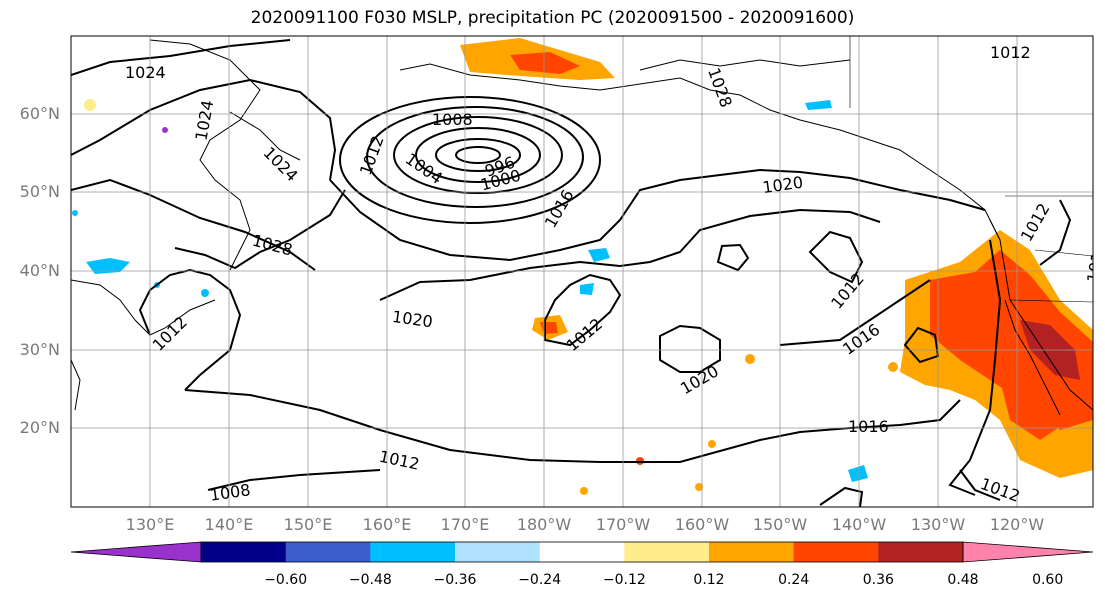 Image resolution: width=1105 pixels, height=601 pixels. What do you see at coordinates (145, 72) in the screenshot?
I see `isobar-label: 1024` at bounding box center [145, 72].